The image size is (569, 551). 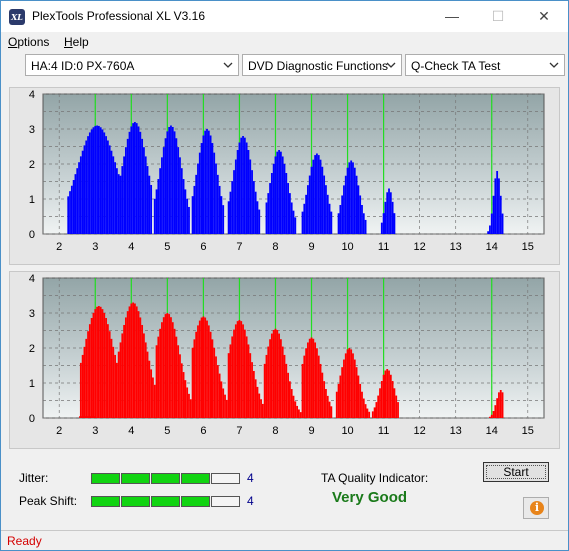 What do you see at coordinates (275, 431) in the screenshot?
I see `x-tick-label: 8` at bounding box center [275, 431].